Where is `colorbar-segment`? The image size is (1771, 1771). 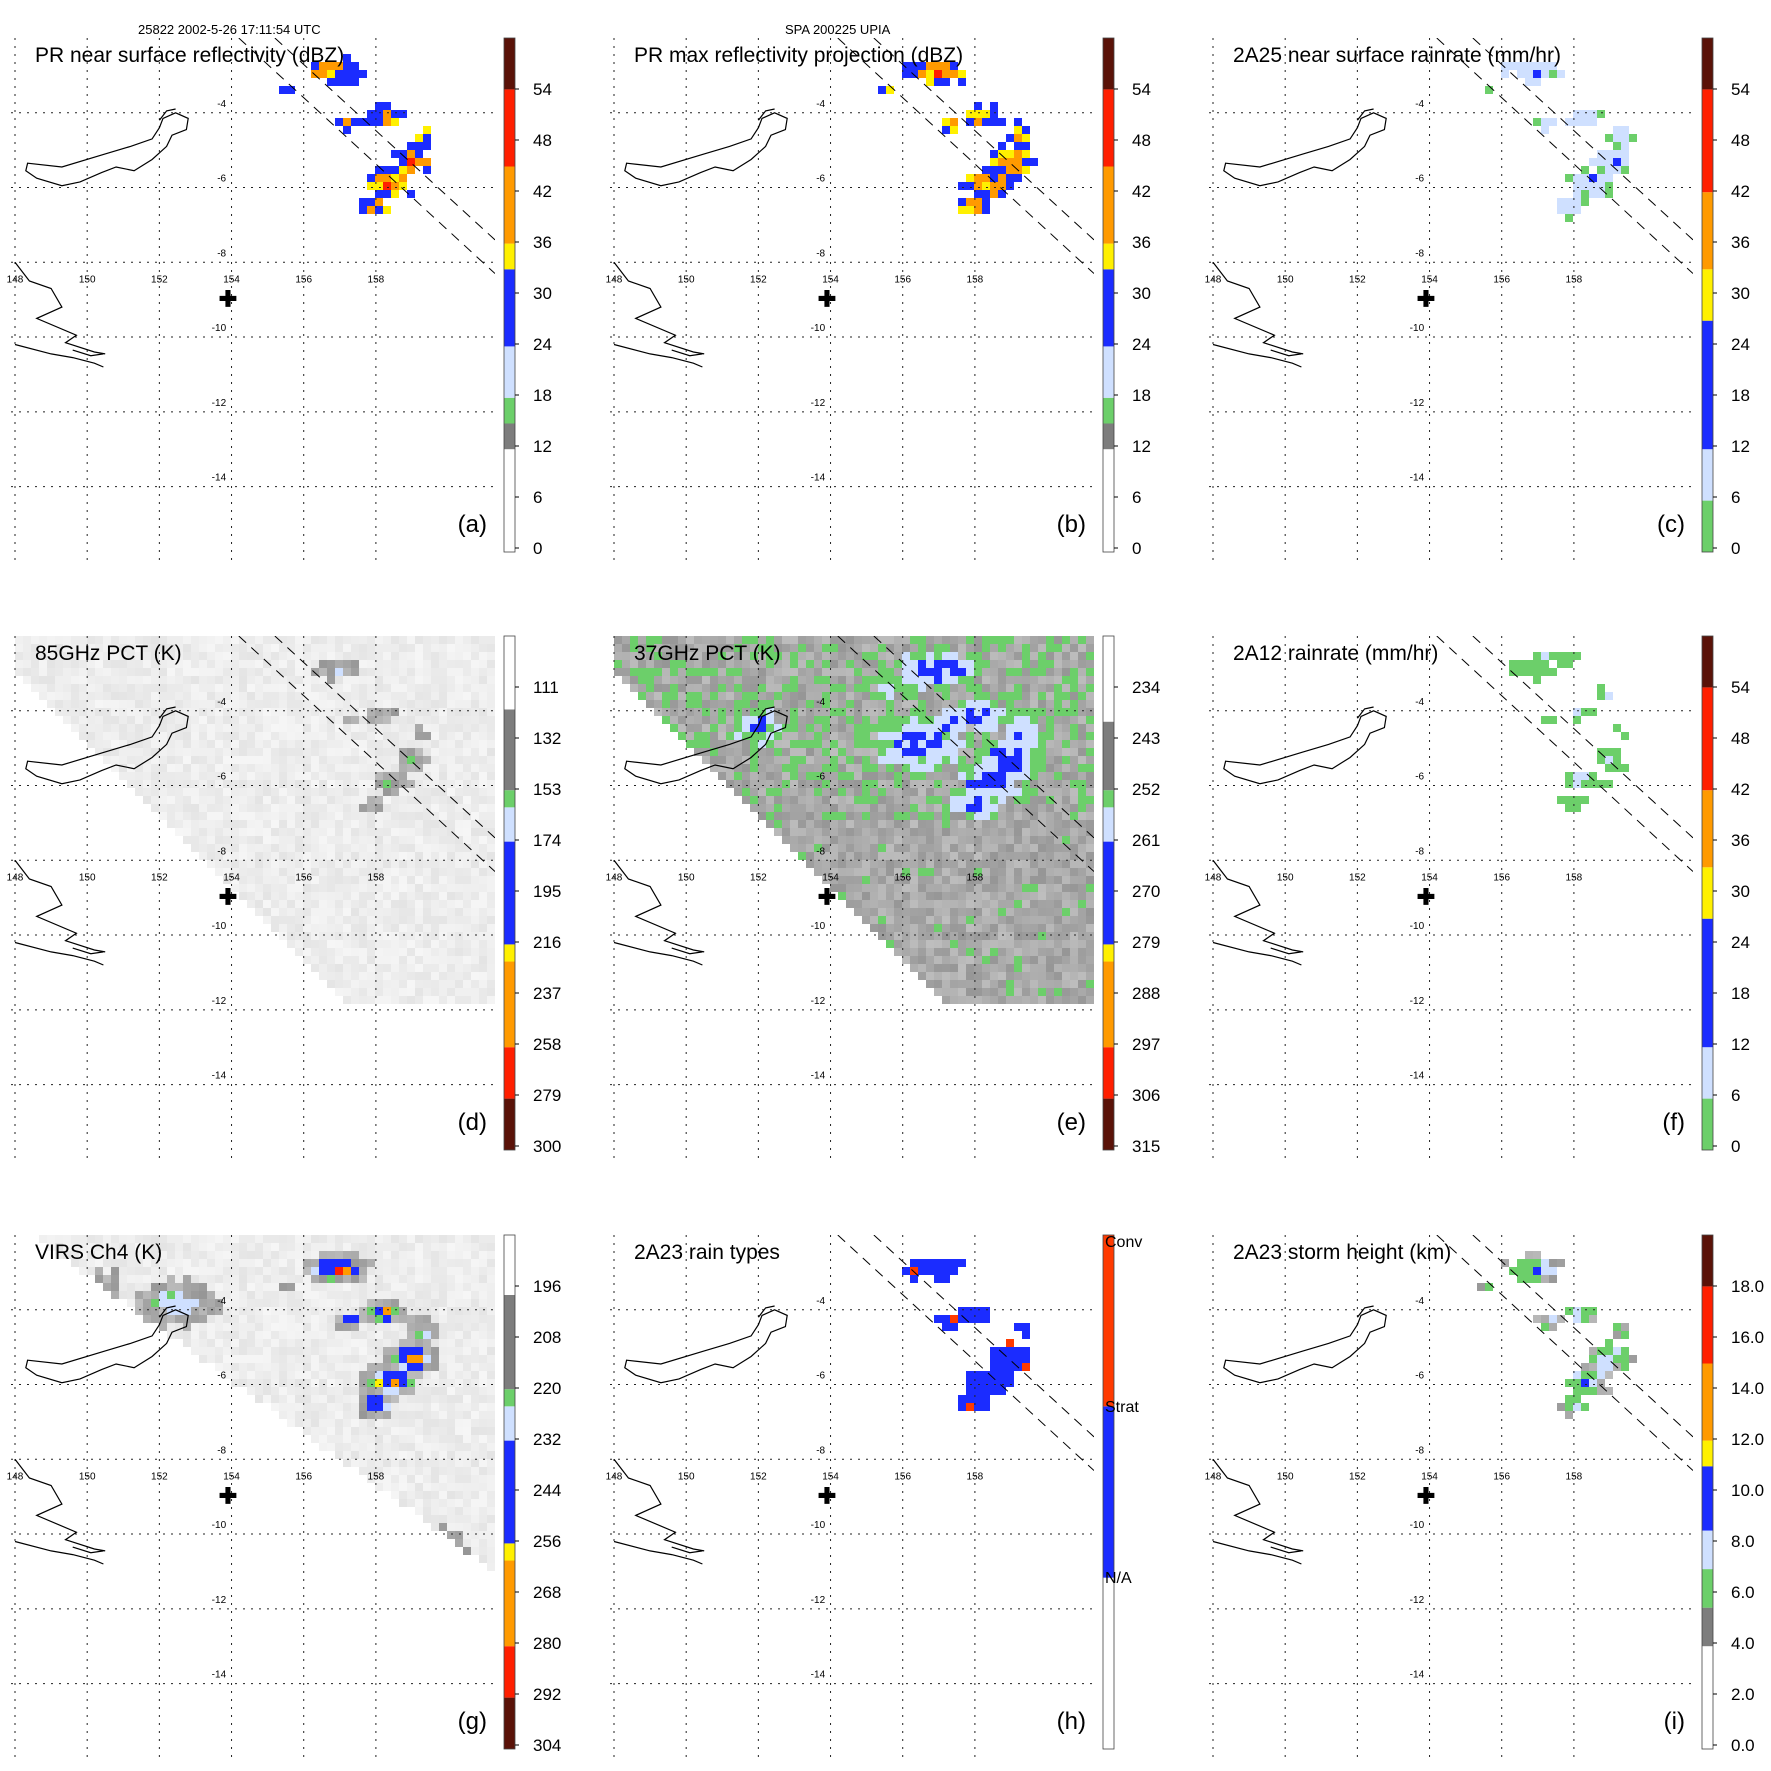
colorbar-segment is located at coordinates (1108, 205).